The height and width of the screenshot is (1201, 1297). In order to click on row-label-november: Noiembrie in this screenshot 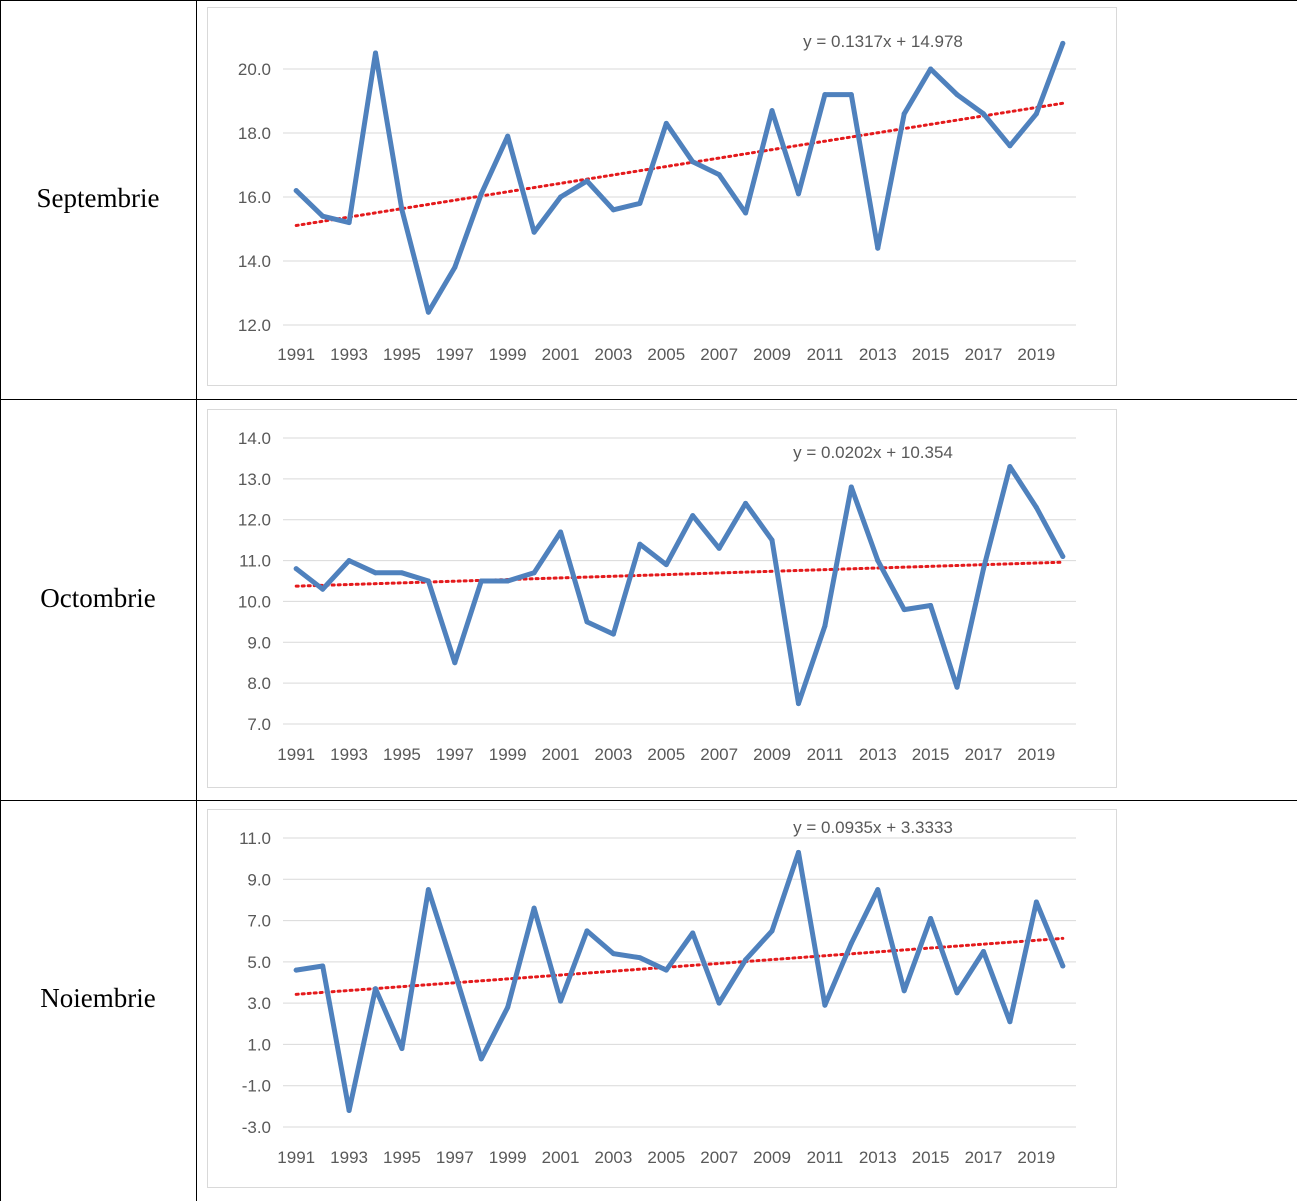, I will do `click(98, 998)`.